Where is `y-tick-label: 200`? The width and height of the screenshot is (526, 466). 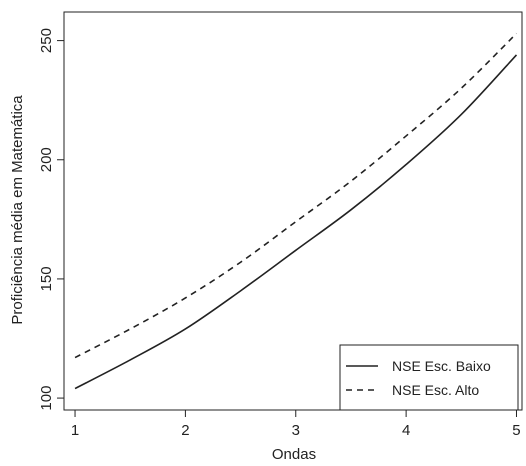 y-tick-label: 200 is located at coordinates (46, 159).